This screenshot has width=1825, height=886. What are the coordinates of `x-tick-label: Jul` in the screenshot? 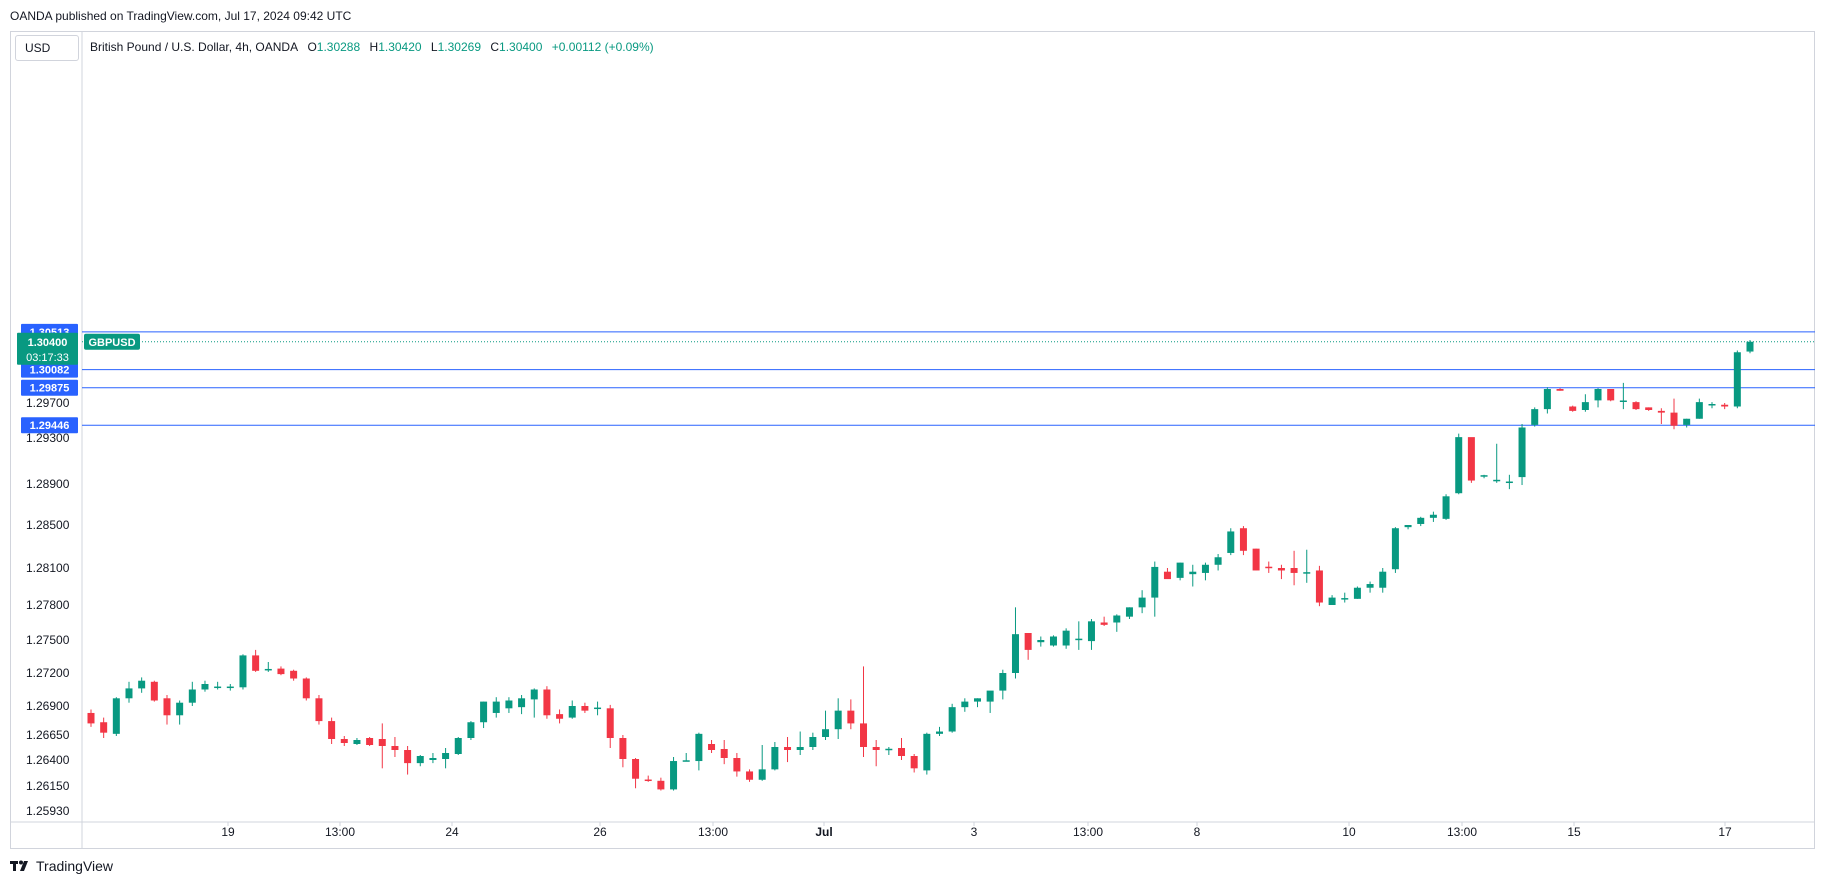 It's located at (823, 832).